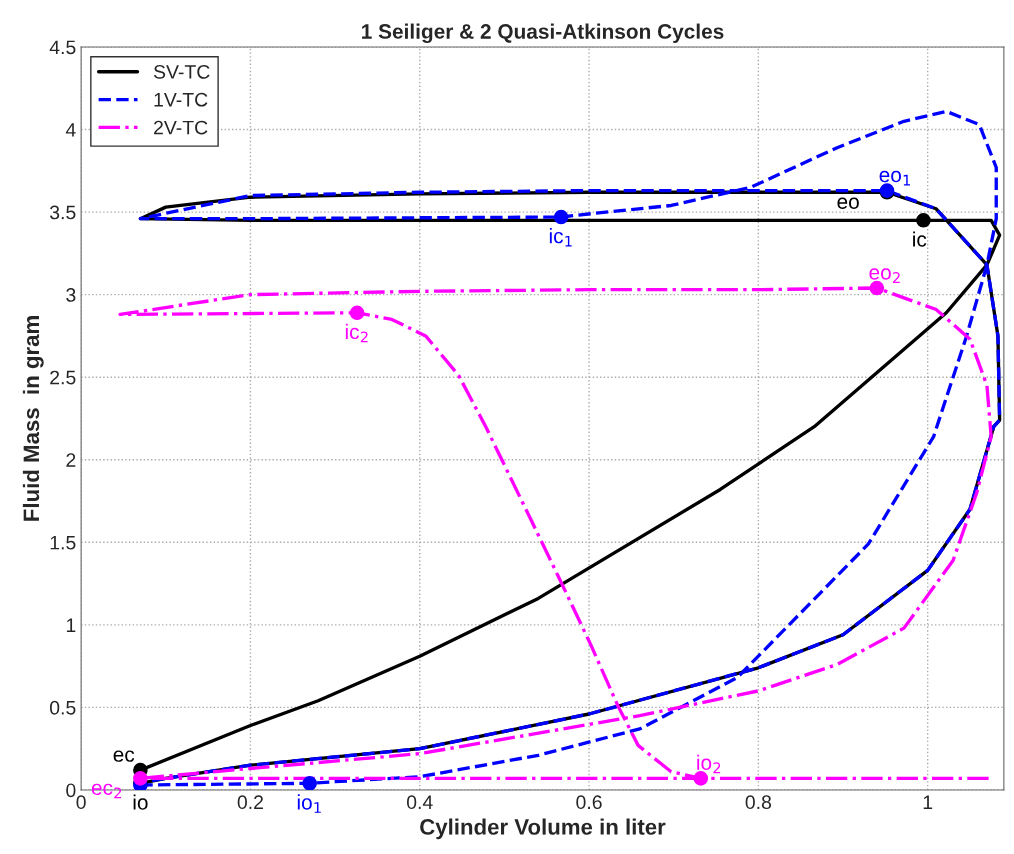  What do you see at coordinates (63, 377) in the screenshot?
I see `y-tick-label: 2.5` at bounding box center [63, 377].